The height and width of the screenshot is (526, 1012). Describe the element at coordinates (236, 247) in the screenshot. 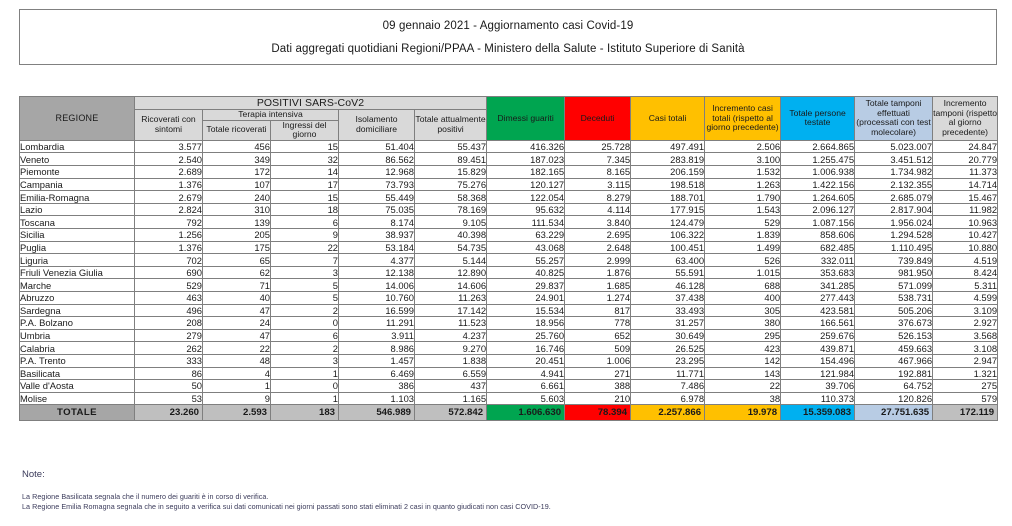

I see `cell-totale-ricoverati: 175` at that location.